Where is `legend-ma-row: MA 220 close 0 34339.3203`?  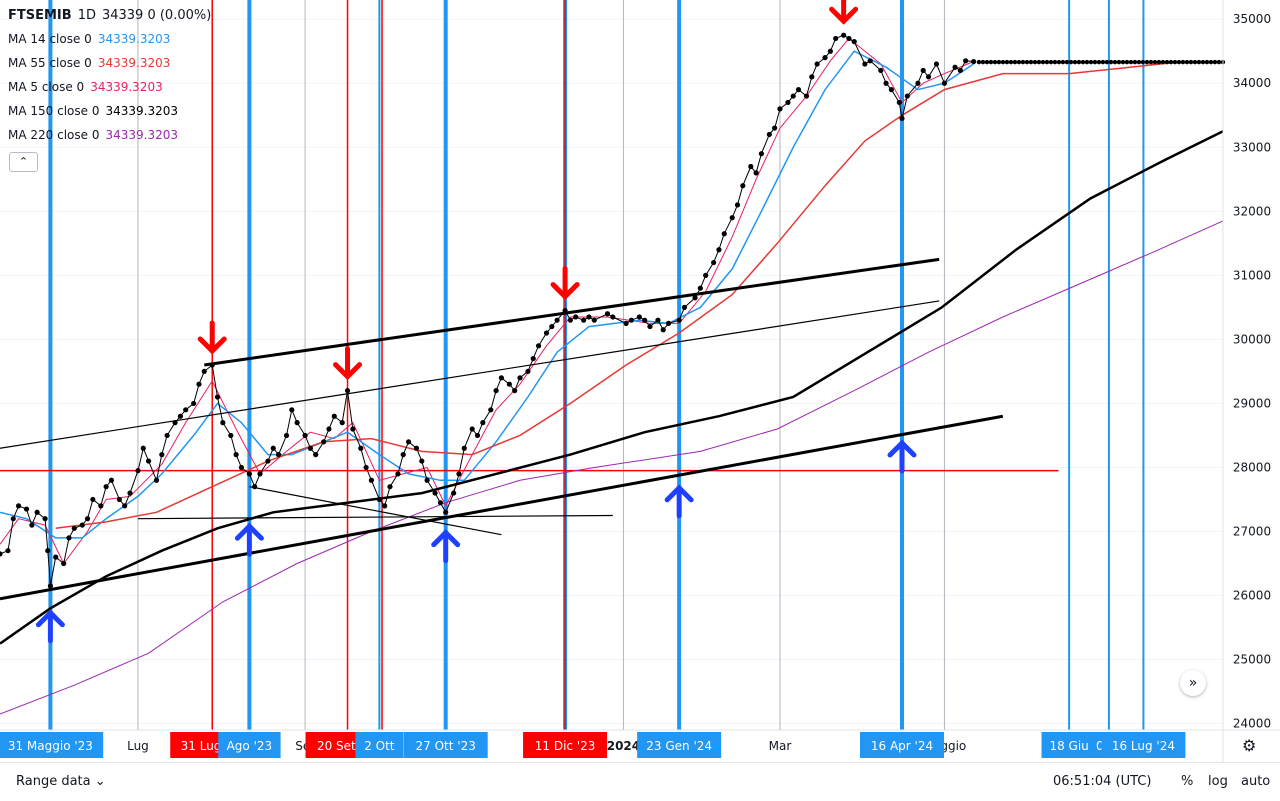 legend-ma-row: MA 220 close 0 34339.3203 is located at coordinates (109, 140).